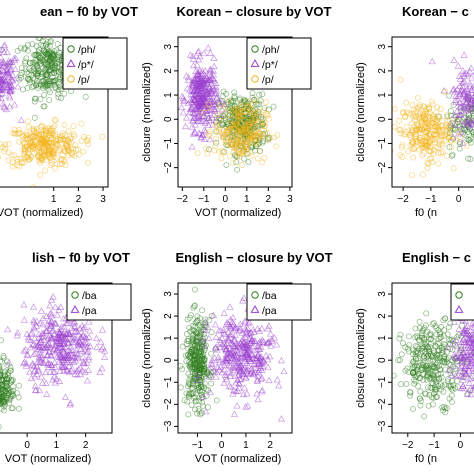 The image size is (474, 474). I want to click on x-tick-label: −1, so click(434, 445).